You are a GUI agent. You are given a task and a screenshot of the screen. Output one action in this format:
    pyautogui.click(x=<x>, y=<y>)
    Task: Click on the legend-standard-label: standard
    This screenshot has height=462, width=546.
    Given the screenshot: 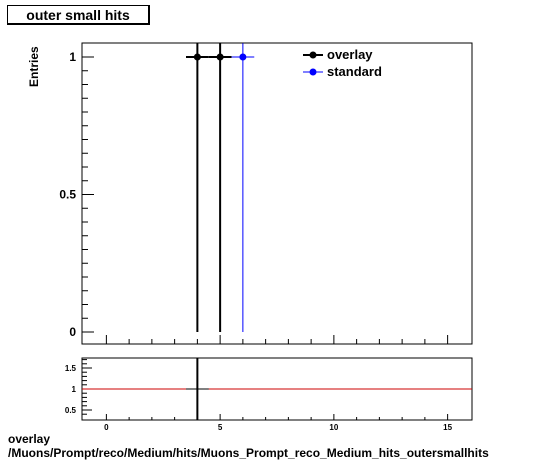 What is the action you would take?
    pyautogui.click(x=354, y=71)
    